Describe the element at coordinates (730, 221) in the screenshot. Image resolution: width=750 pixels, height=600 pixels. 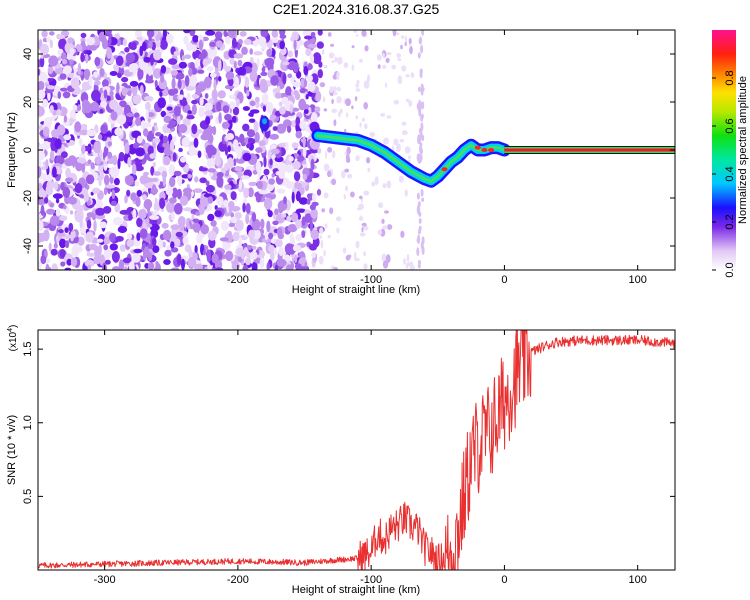
I see `colorbar-tick-label: 0.2` at that location.